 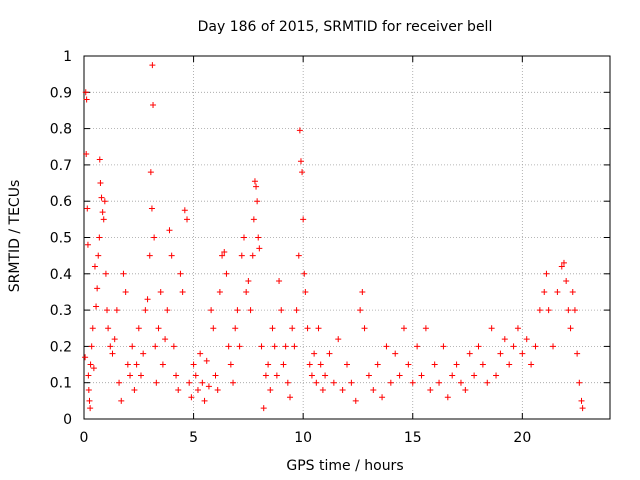 I want to click on y-tick-label: 0.4, so click(x=61, y=275).